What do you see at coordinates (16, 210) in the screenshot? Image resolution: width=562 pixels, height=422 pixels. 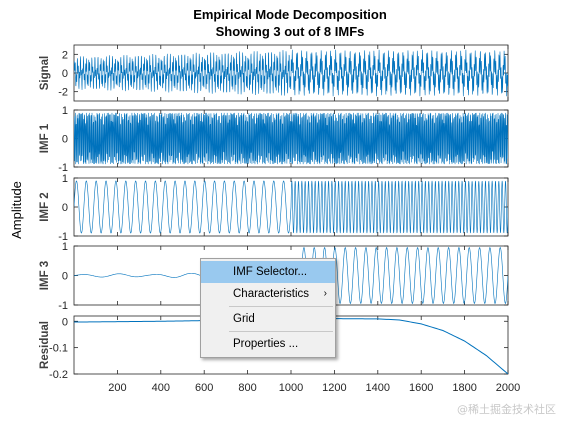 I see `y-axis-label: Amplitude` at bounding box center [16, 210].